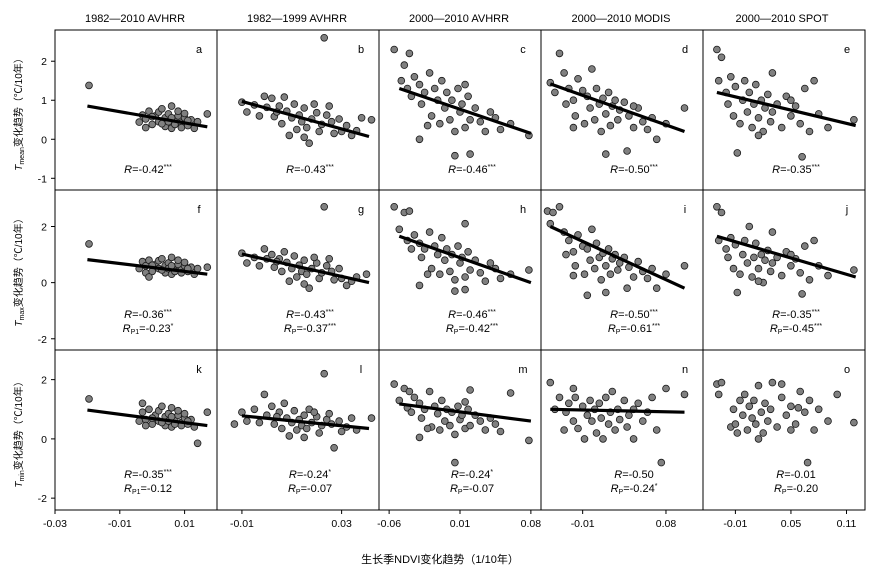  Describe the element at coordinates (795, 475) in the screenshot. I see `stat-r: R=-0.01` at that location.